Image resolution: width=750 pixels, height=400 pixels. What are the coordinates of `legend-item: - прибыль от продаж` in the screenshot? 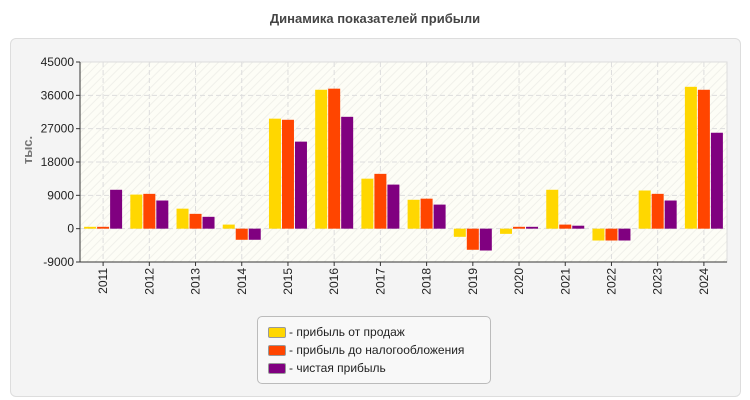 It's located at (336, 332).